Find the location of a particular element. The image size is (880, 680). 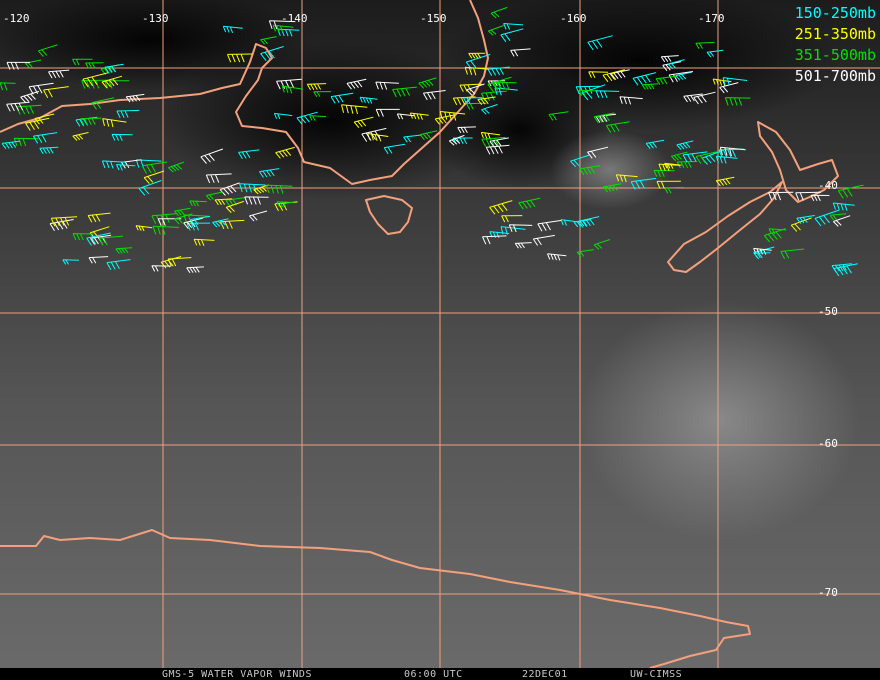

footer-product: GMS-5 WATER VAPOR WINDS is located at coordinates (237, 674).